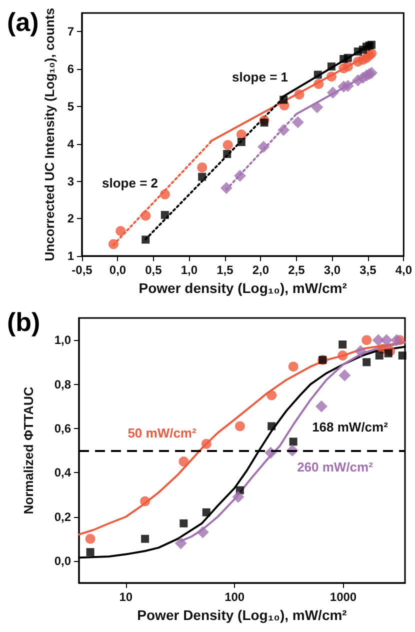 This screenshot has height=632, width=415. What do you see at coordinates (260, 77) in the screenshot?
I see `annotation: slope = 1` at bounding box center [260, 77].